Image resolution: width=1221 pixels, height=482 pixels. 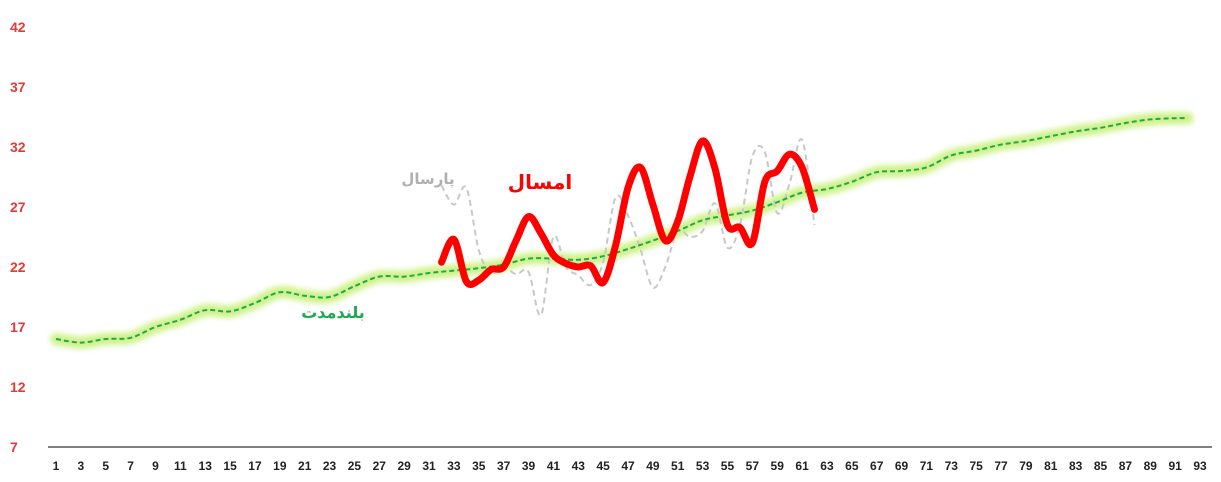 I want to click on x-tick-label: 51, so click(x=678, y=466).